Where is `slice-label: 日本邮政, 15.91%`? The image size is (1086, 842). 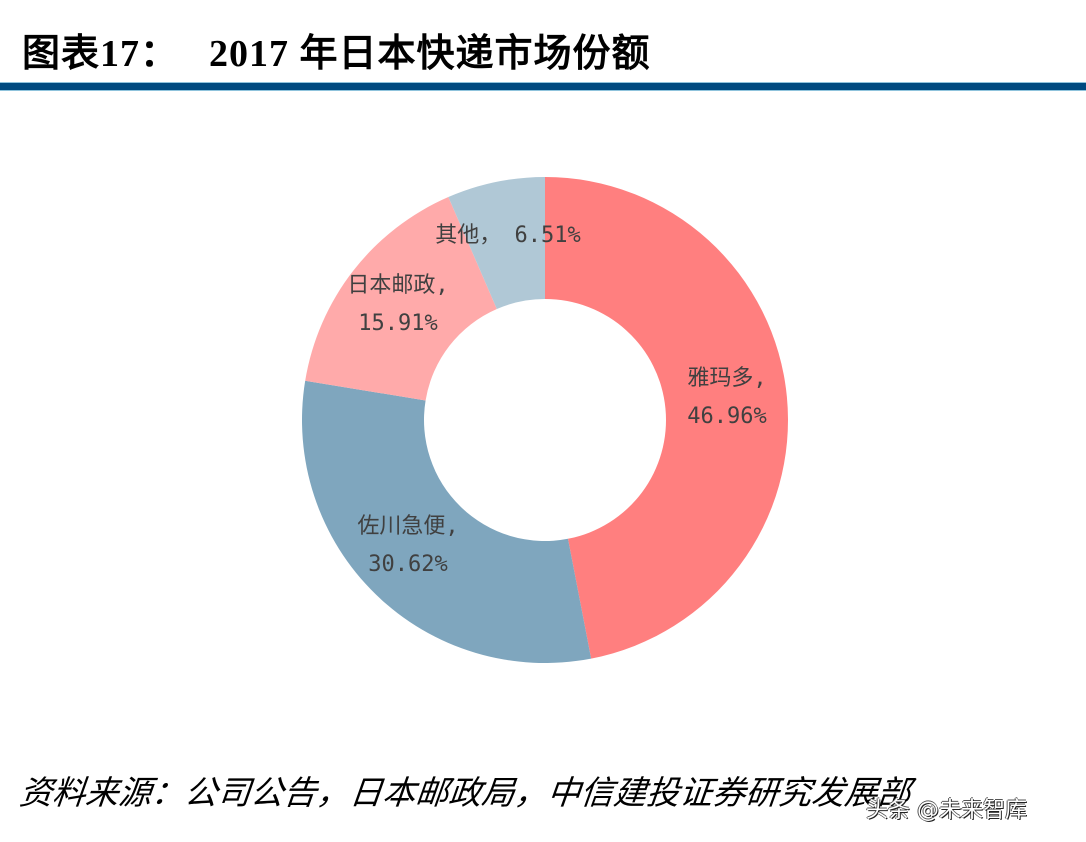 slice-label: 日本邮政, 15.91% is located at coordinates (397, 304).